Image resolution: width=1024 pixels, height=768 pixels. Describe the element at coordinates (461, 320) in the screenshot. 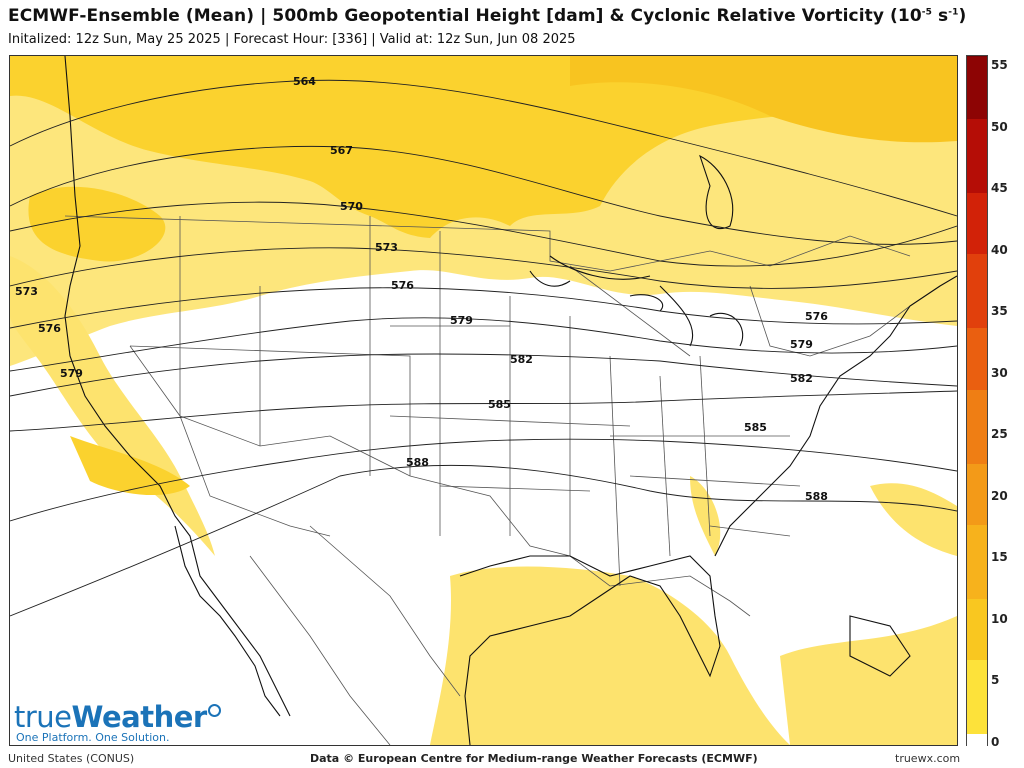

I see `contour-label-579: 579` at that location.